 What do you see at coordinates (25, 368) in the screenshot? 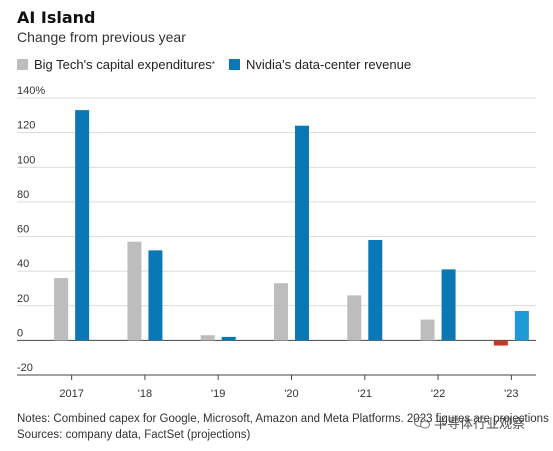
I see `y-tick-label: -20` at bounding box center [25, 368].